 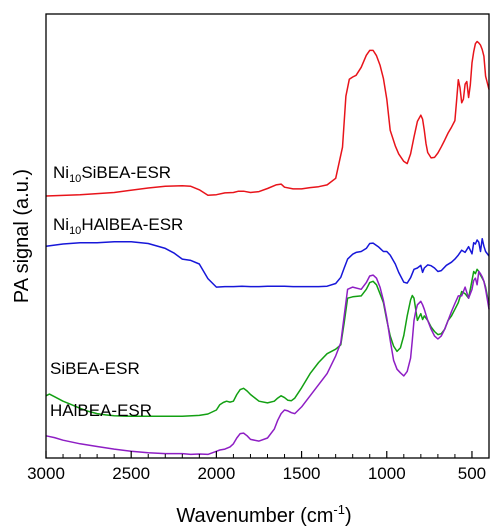 What do you see at coordinates (216, 473) in the screenshot?
I see `x-tick-label: 2000` at bounding box center [216, 473].